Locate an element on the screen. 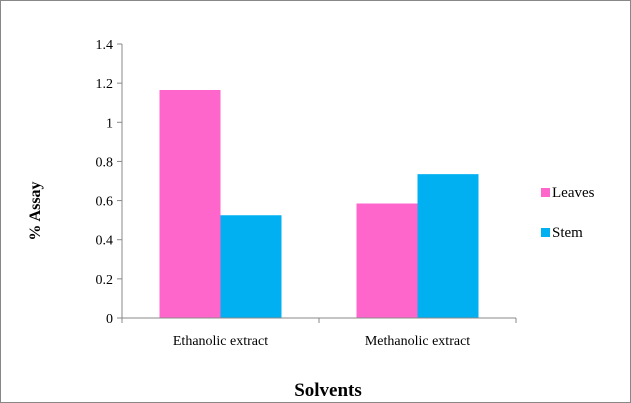 Image resolution: width=631 pixels, height=403 pixels. legend-swatch-leaves is located at coordinates (545, 192).